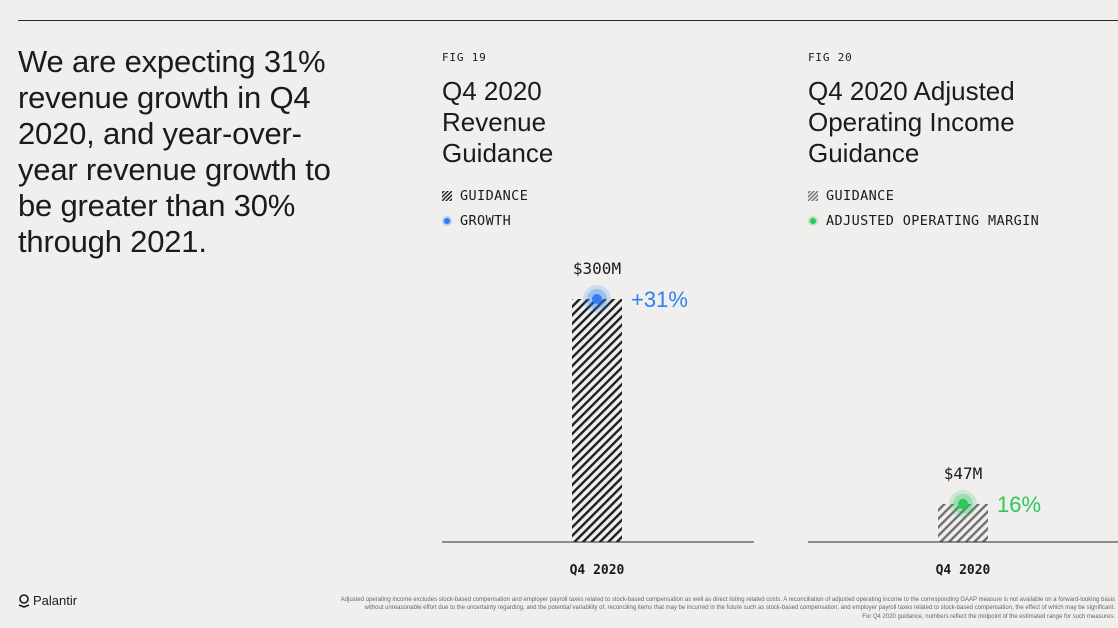 The width and height of the screenshot is (1118, 628). I want to click on fig-19-title-line: Q4 2020, so click(492, 91).